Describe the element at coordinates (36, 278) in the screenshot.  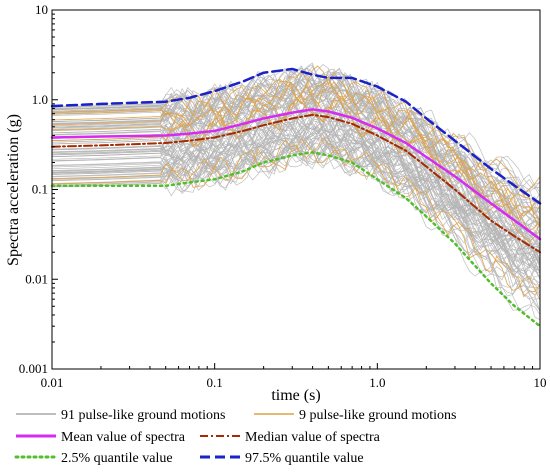
I see `y-tick-label: 0.01` at that location.